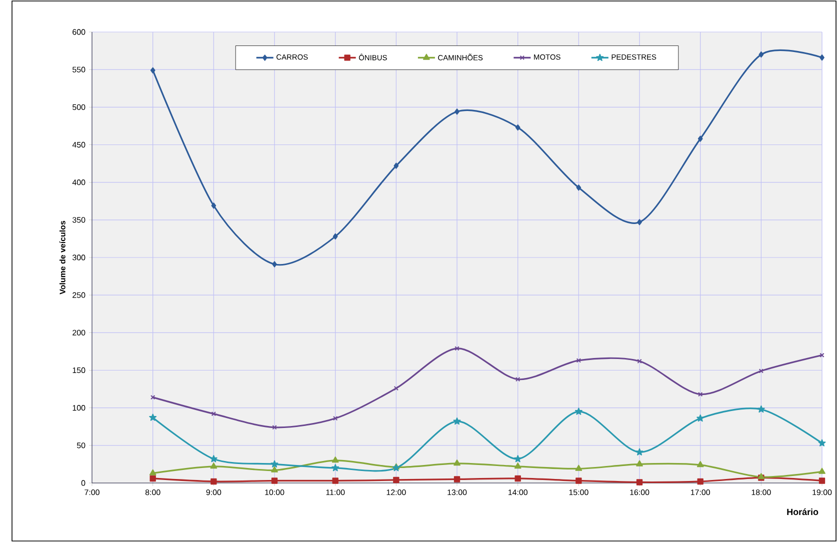 This screenshot has height=544, width=837. Describe the element at coordinates (802, 512) in the screenshot. I see `x-axis-title: Horário` at that location.